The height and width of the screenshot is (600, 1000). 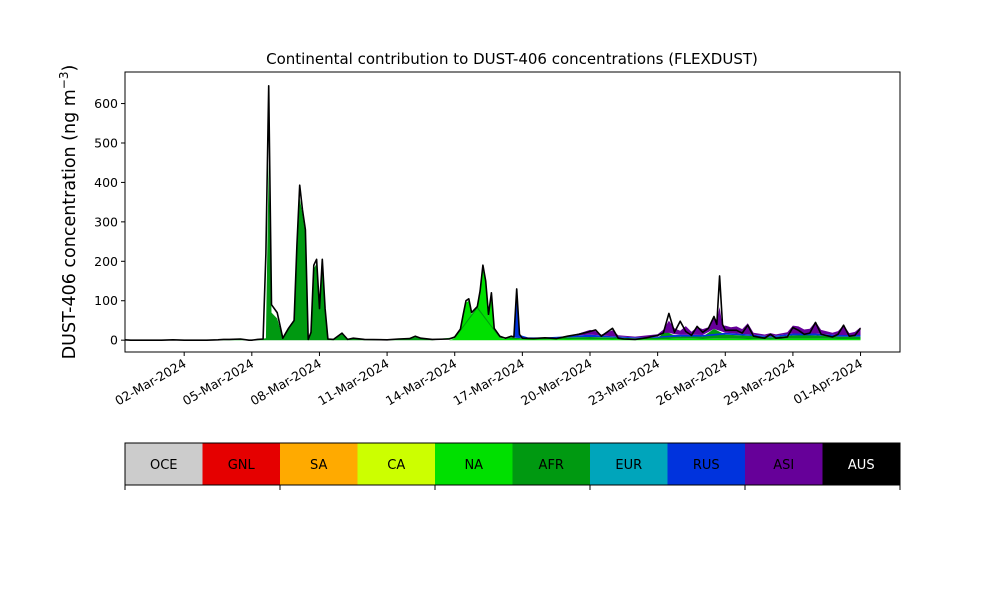 I want to click on y-axis-label: DUST-406 concentration (ng m−3), so click(x=68, y=212).